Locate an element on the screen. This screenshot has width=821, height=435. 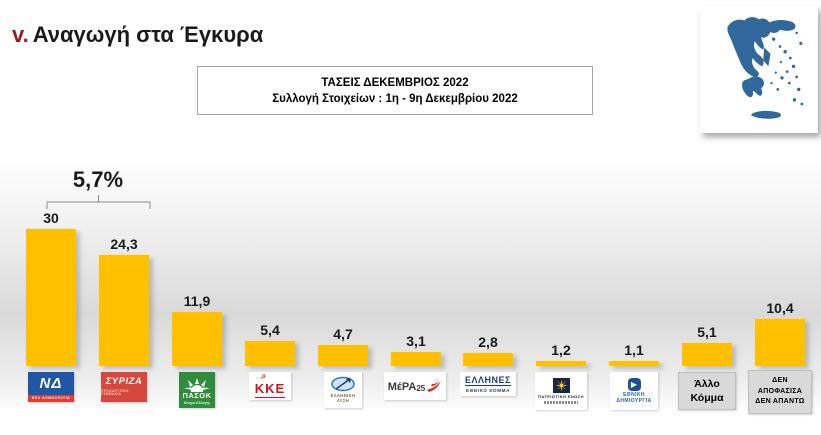
mera25-bird-icon is located at coordinates (434, 386).